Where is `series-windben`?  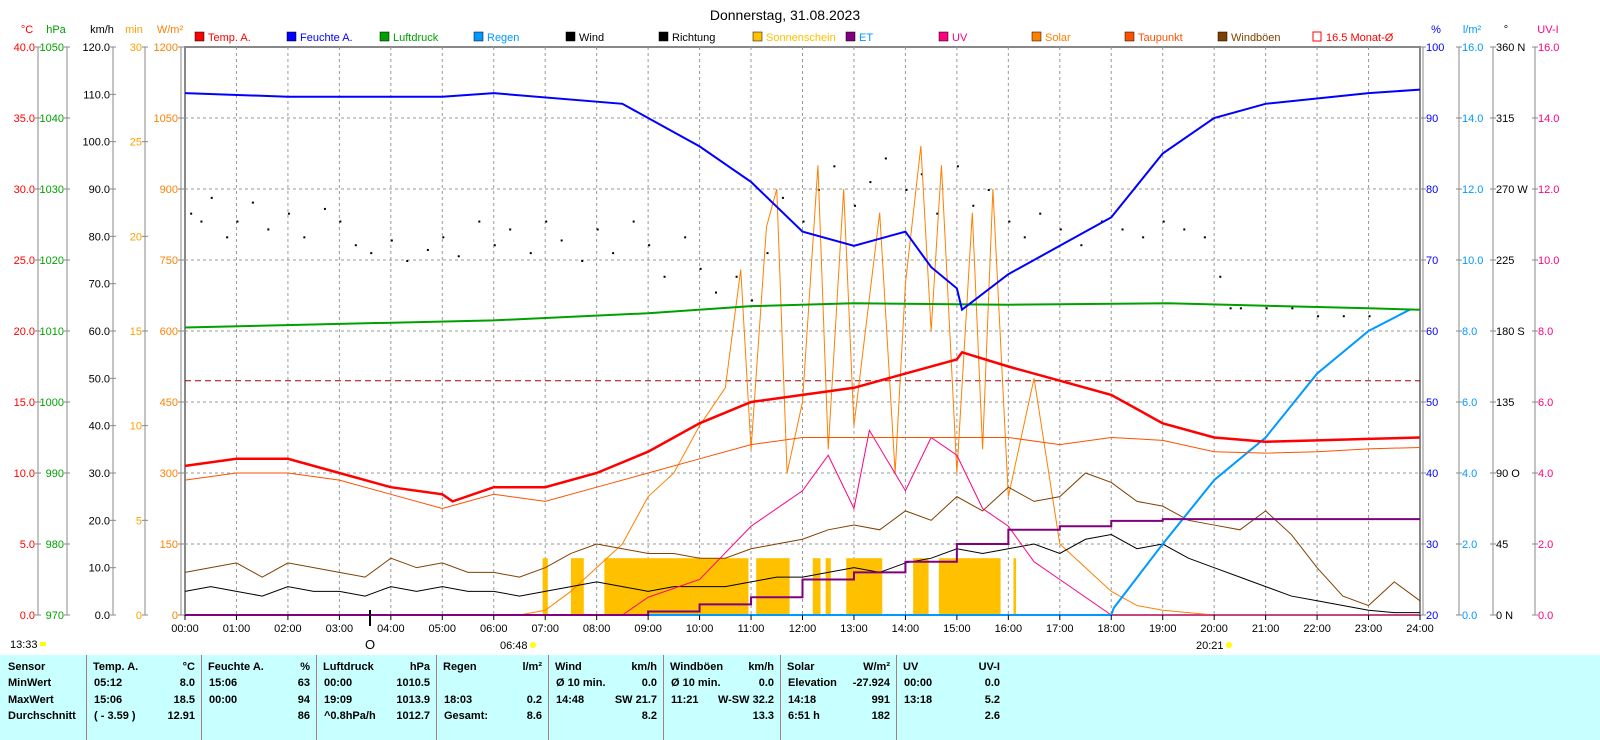
series-windben is located at coordinates (802, 539).